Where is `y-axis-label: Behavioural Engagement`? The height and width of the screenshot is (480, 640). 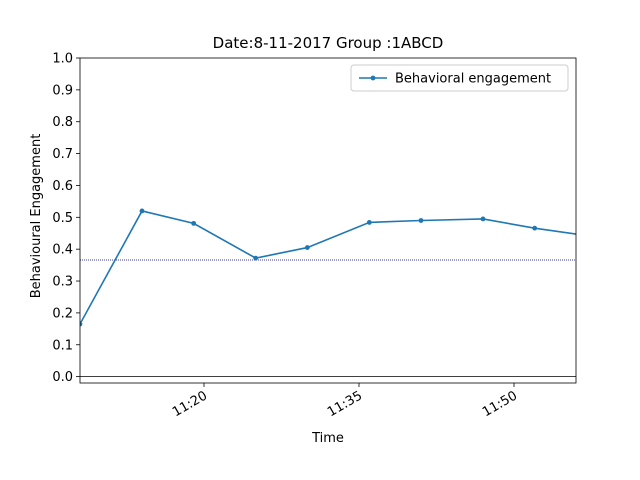
y-axis-label: Behavioural Engagement is located at coordinates (36, 216).